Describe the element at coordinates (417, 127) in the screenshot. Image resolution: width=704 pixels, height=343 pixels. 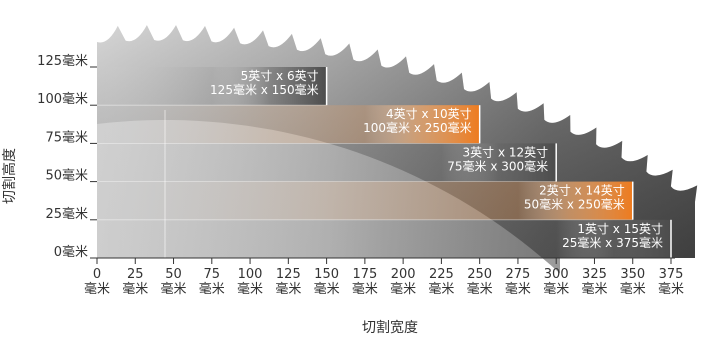
I see `bar-label-mm: 100毫米 x 250毫米` at that location.